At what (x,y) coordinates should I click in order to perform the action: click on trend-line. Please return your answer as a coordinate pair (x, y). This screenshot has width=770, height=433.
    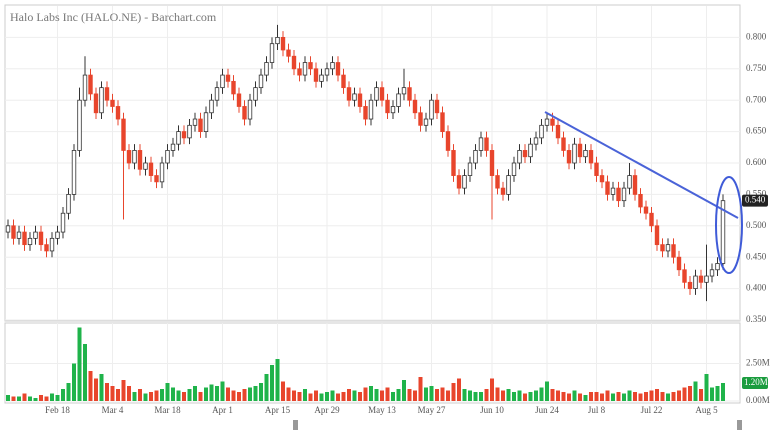
    Looking at the image, I should click on (641, 165).